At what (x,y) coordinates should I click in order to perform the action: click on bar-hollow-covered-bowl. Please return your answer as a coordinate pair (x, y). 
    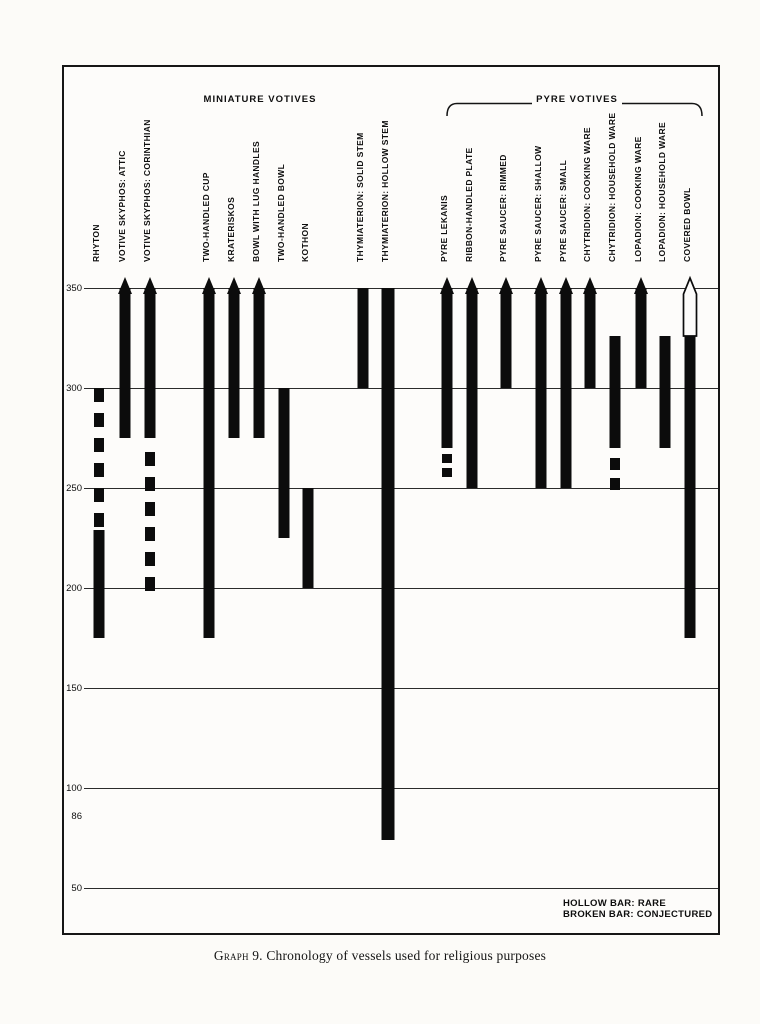
    Looking at the image, I should click on (690, 306).